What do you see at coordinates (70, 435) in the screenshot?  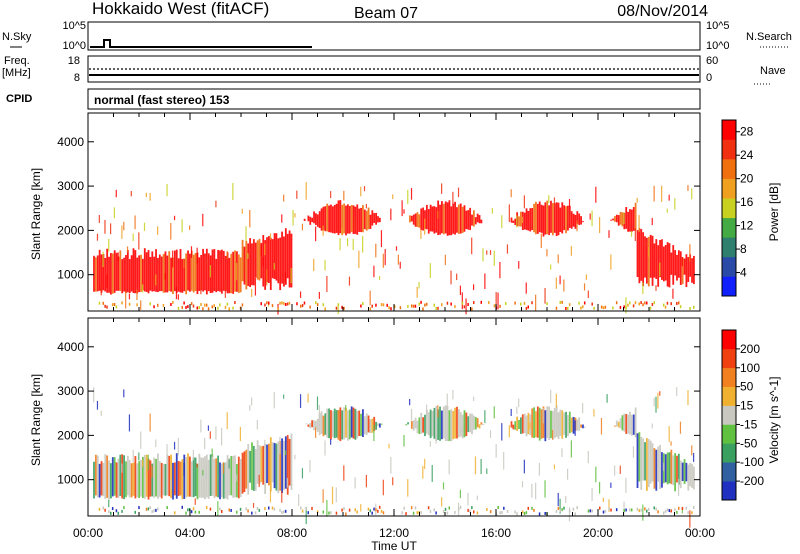 I see `y-tick-label: 2000` at bounding box center [70, 435].